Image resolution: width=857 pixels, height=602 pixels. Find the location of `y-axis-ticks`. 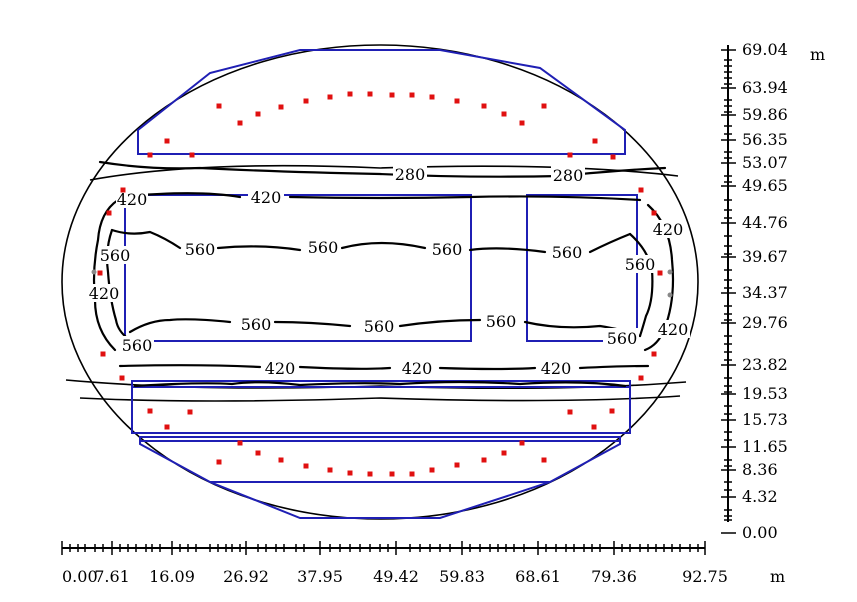

y-axis-ticks is located at coordinates (728, 291).